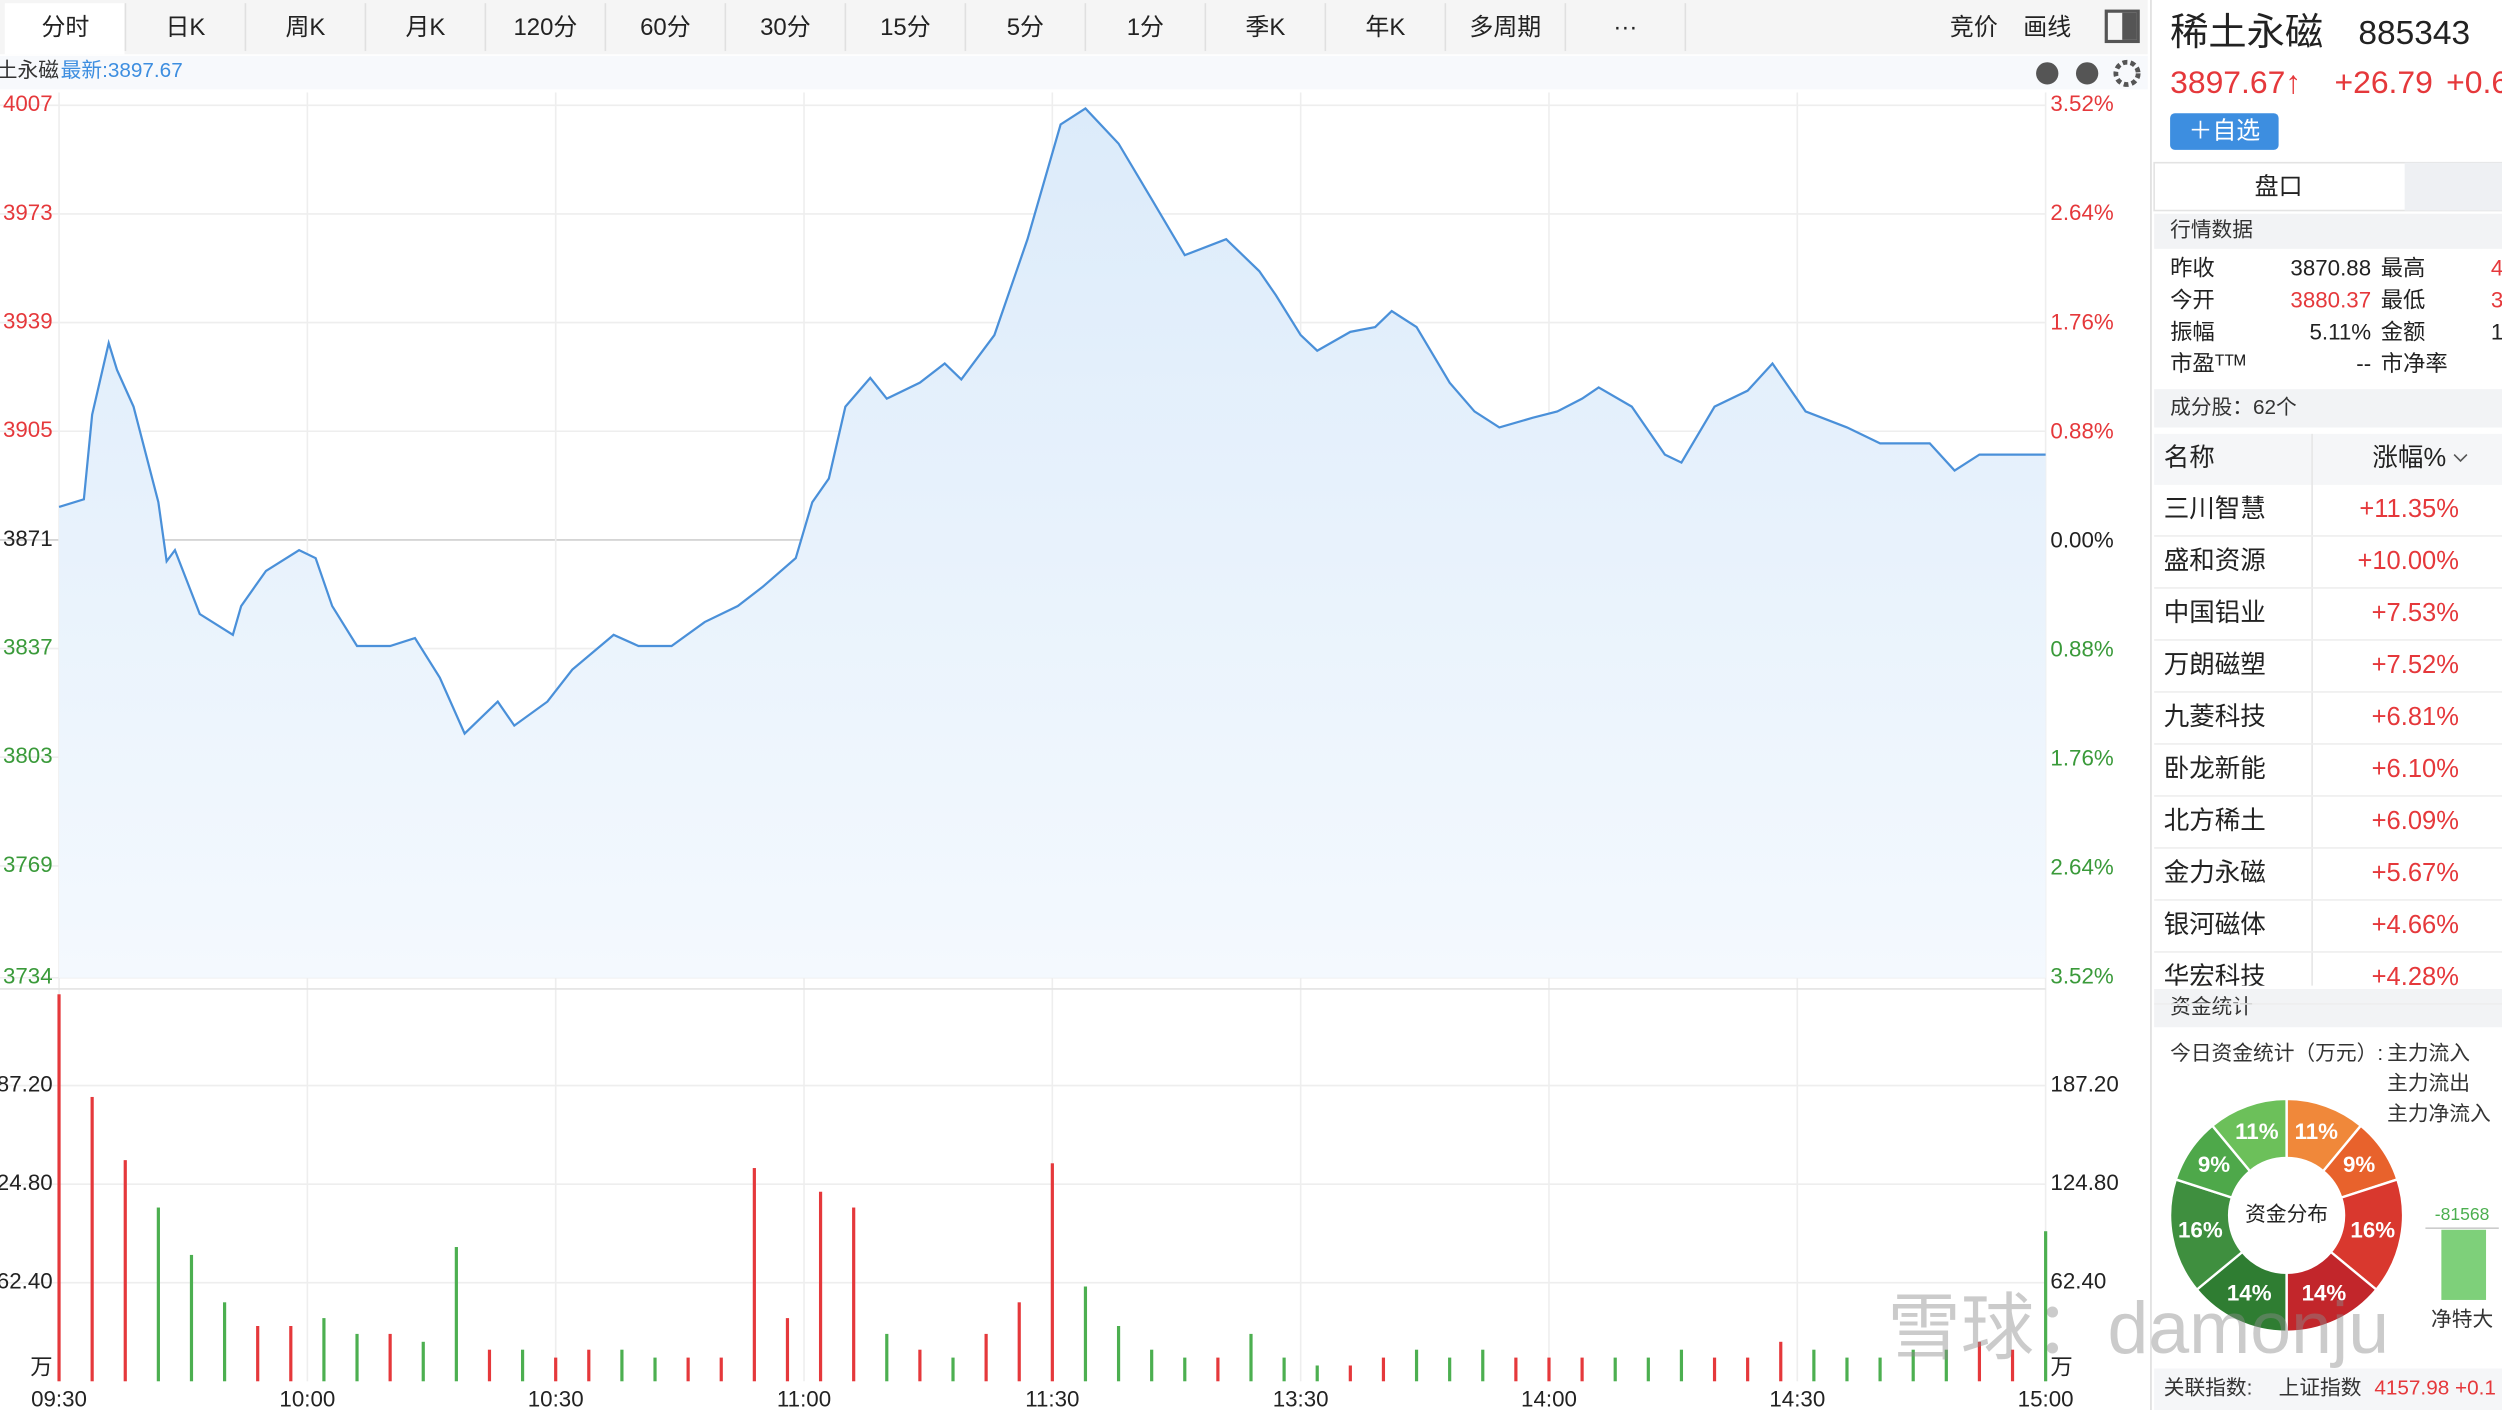 Image resolution: width=2502 pixels, height=1410 pixels. Describe the element at coordinates (185, 27) in the screenshot. I see `toolbar-tab: 日K` at that location.